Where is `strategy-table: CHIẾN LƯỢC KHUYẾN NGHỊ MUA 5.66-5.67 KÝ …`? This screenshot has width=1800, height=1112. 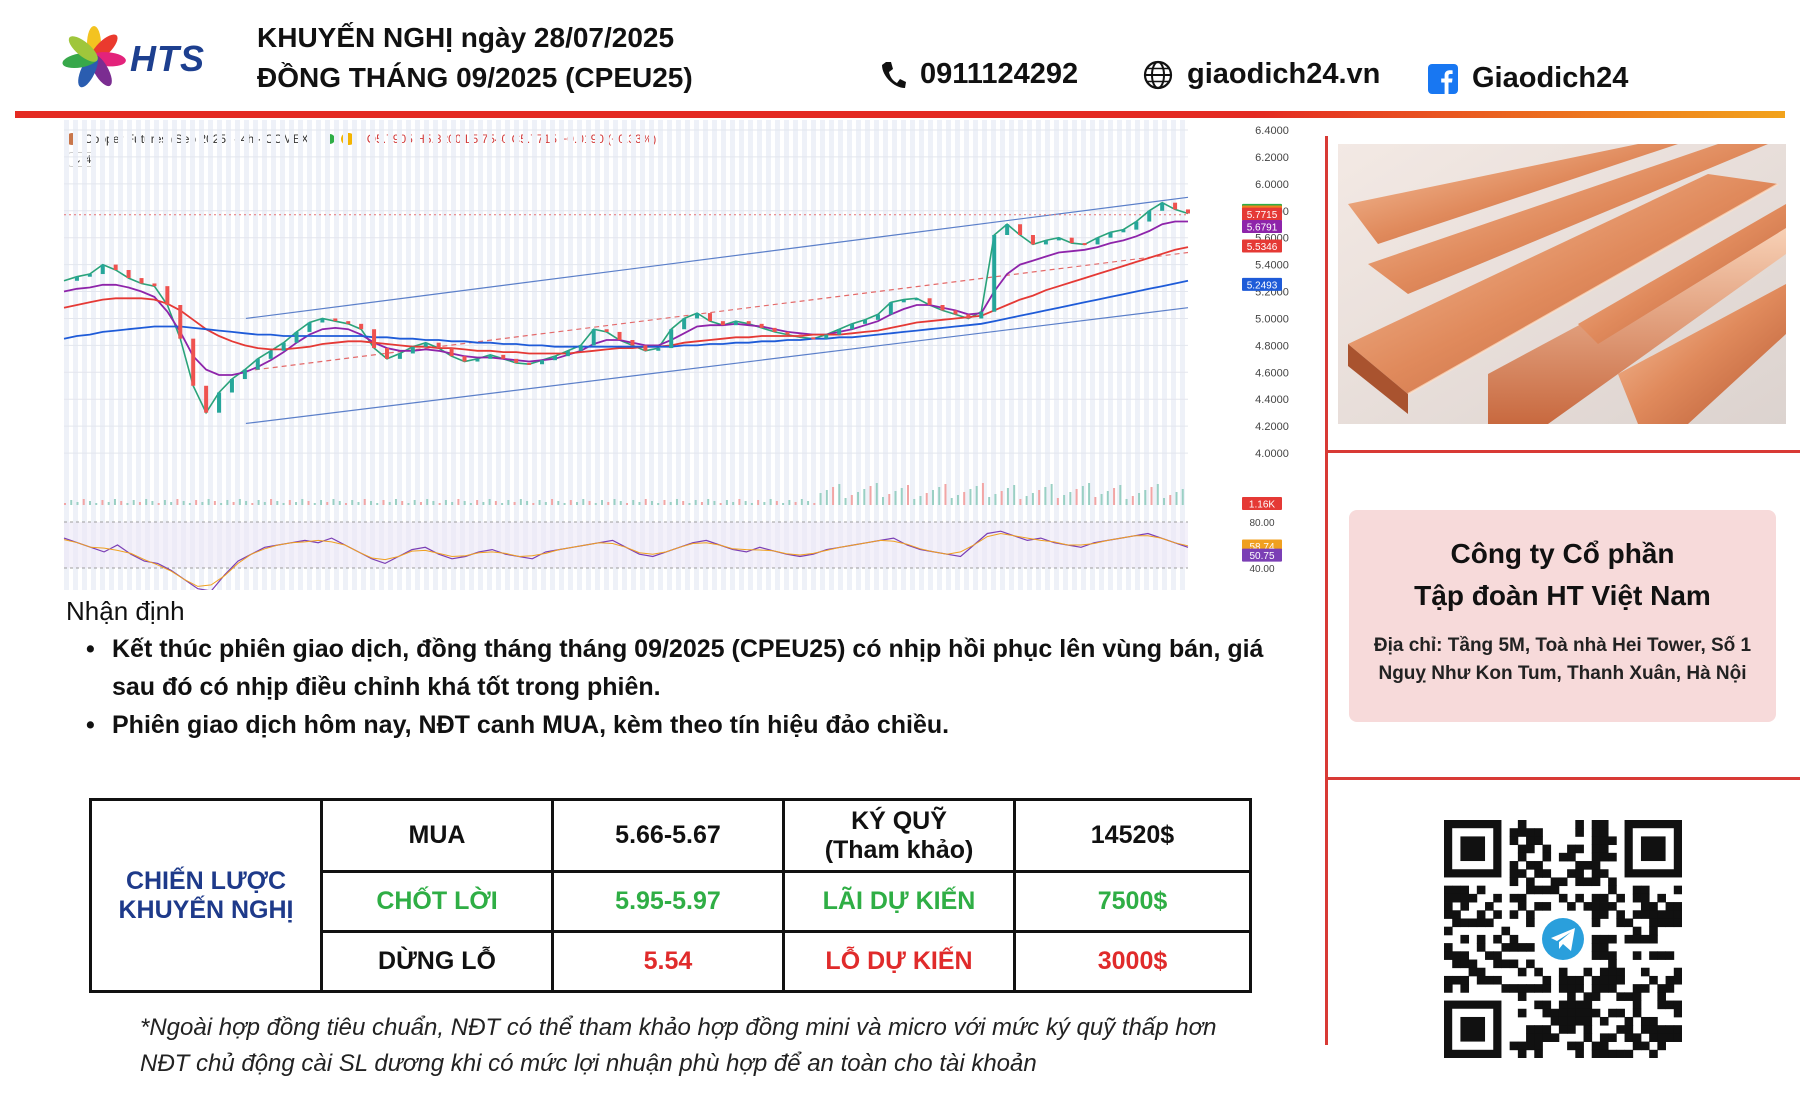 strategy-table: CHIẾN LƯỢC KHUYẾN NGHỊ MUA 5.66-5.67 KÝ … is located at coordinates (670, 895).